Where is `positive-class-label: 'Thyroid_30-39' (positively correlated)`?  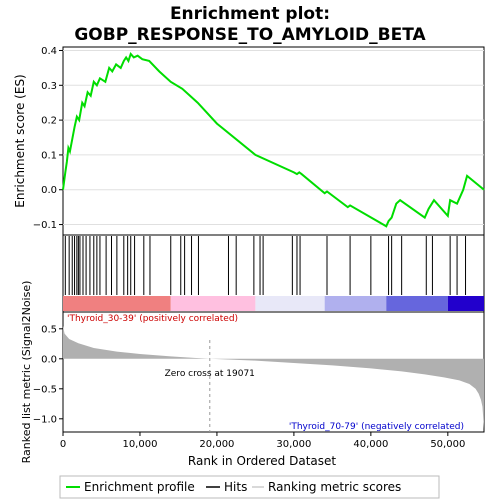
positive-class-label: 'Thyroid_30-39' (positively correlated) is located at coordinates (152, 319).